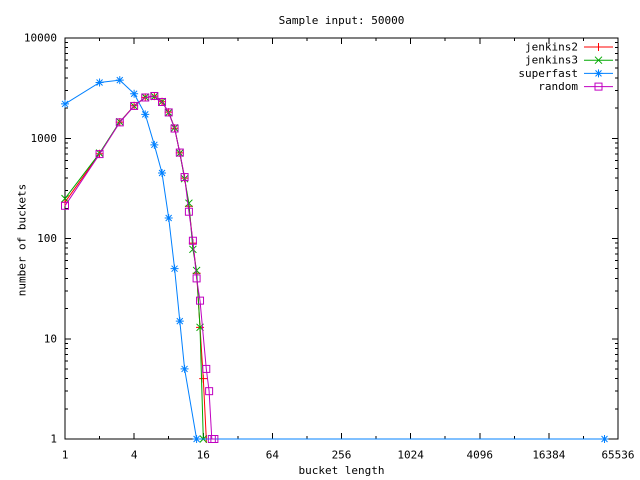 Image resolution: width=640 pixels, height=480 pixels. What do you see at coordinates (598, 60) in the screenshot?
I see `legend-marker-jenkins3` at bounding box center [598, 60].